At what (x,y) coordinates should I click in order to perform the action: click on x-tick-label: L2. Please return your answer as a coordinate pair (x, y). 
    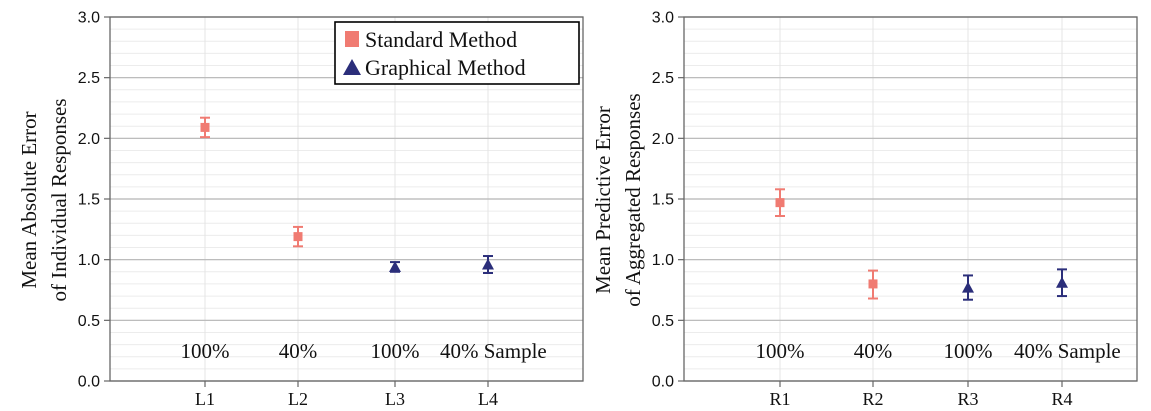
    Looking at the image, I should click on (298, 399).